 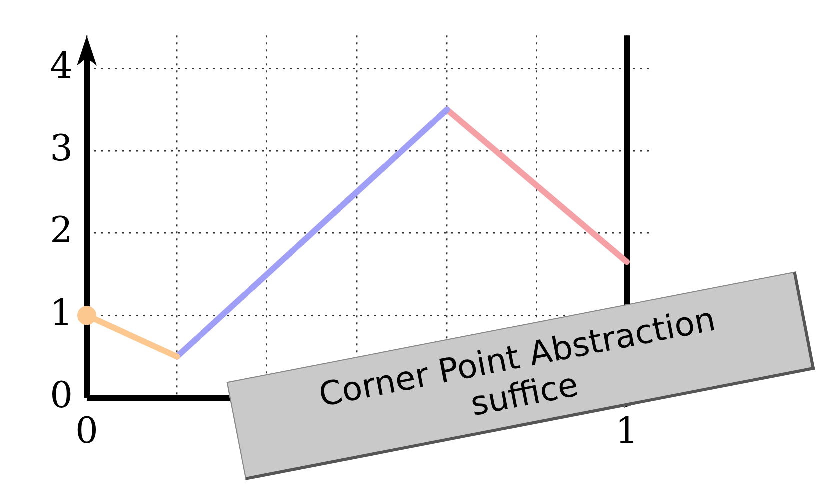 I want to click on y-tick-label: 3, so click(x=61, y=149).